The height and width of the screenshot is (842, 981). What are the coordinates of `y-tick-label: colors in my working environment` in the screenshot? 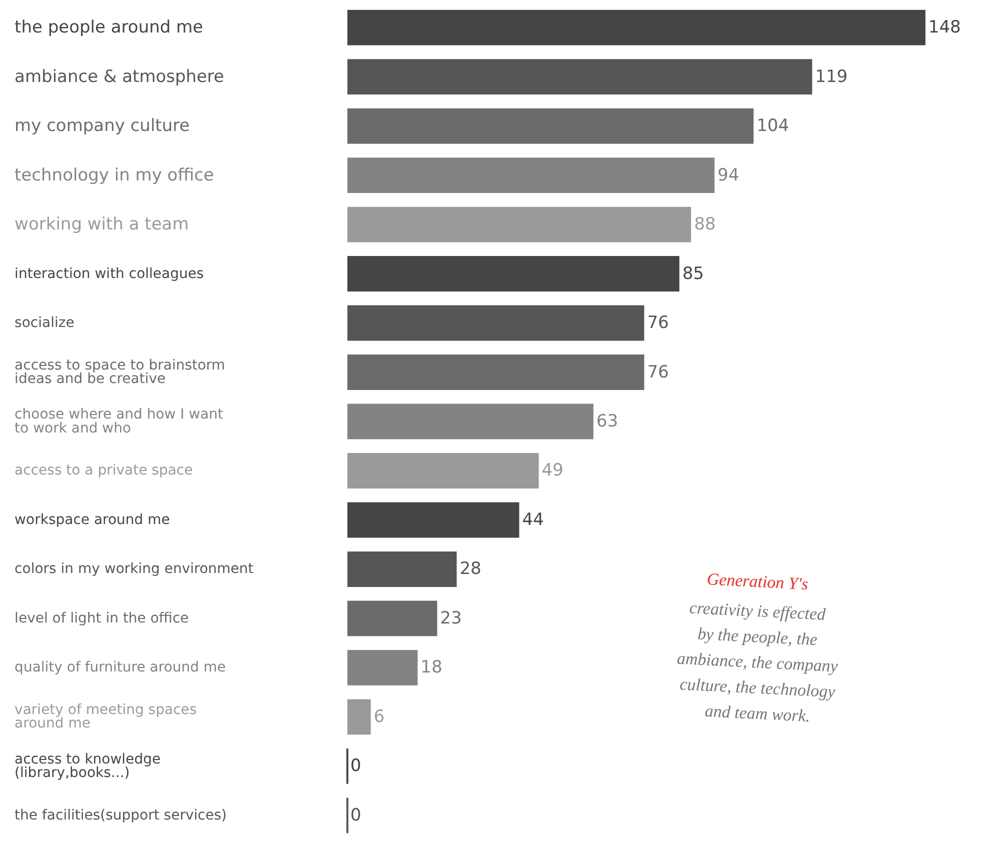 It's located at (134, 569).